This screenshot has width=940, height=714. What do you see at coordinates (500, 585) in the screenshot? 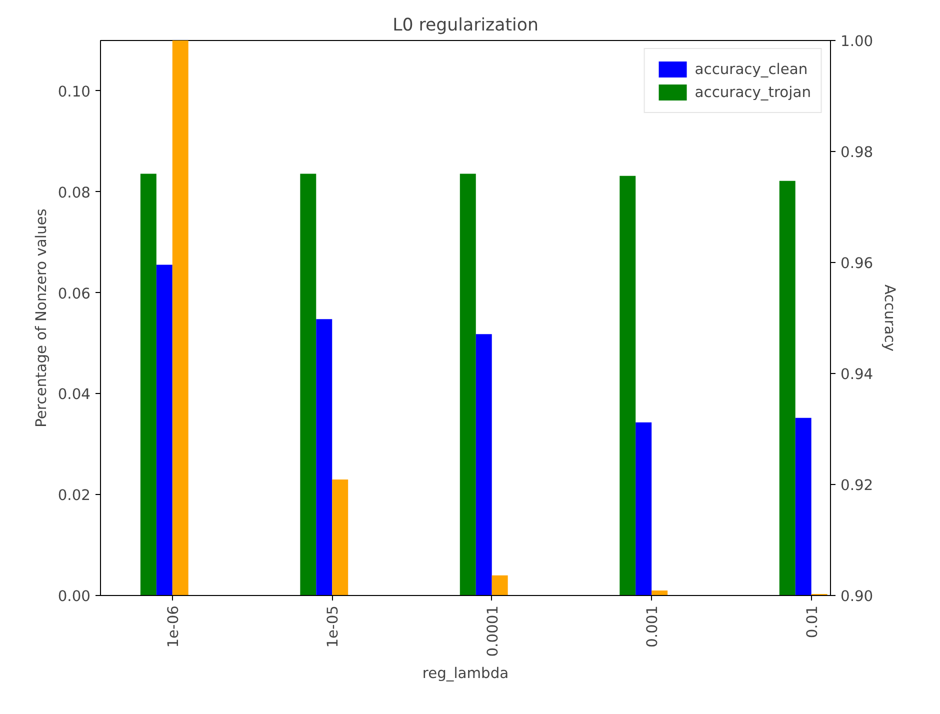
I see `bar` at bounding box center [500, 585].